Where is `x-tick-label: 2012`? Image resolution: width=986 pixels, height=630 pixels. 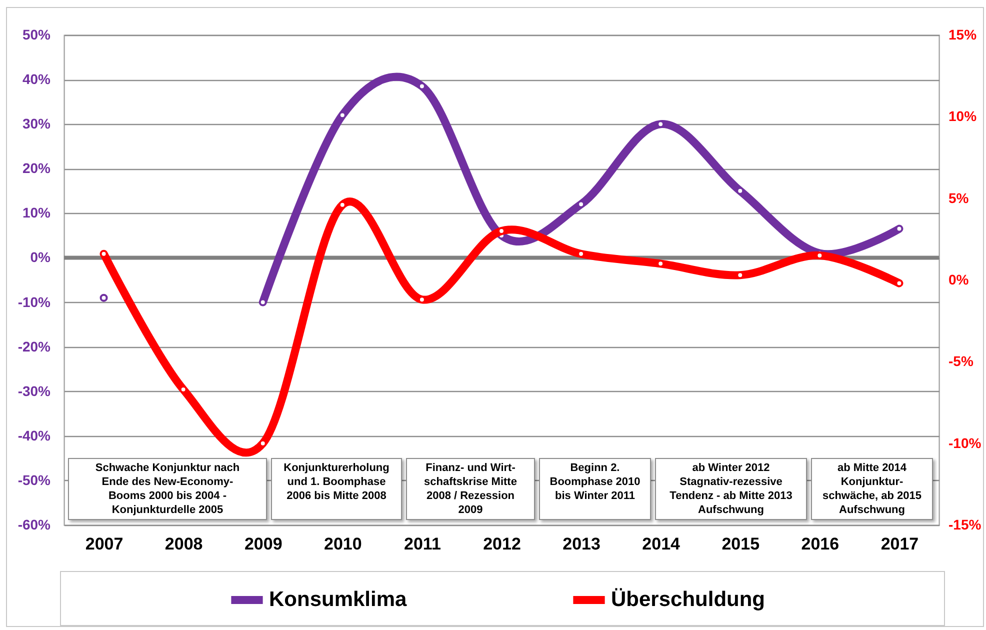 x-tick-label: 2012 is located at coordinates (502, 544).